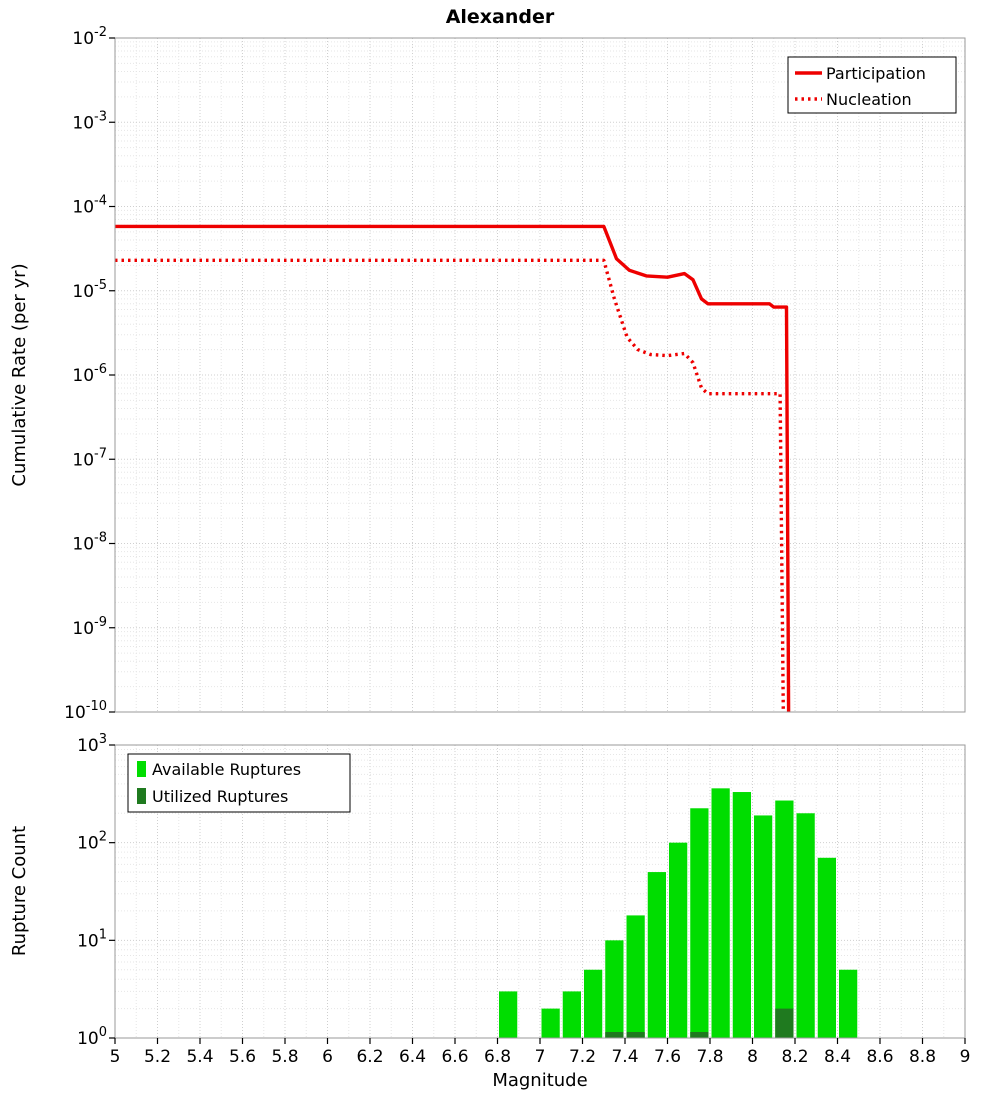 Image resolution: width=1000 pixels, height=1100 pixels. Describe the element at coordinates (327, 1057) in the screenshot. I see `x-tick-label: 6` at that location.